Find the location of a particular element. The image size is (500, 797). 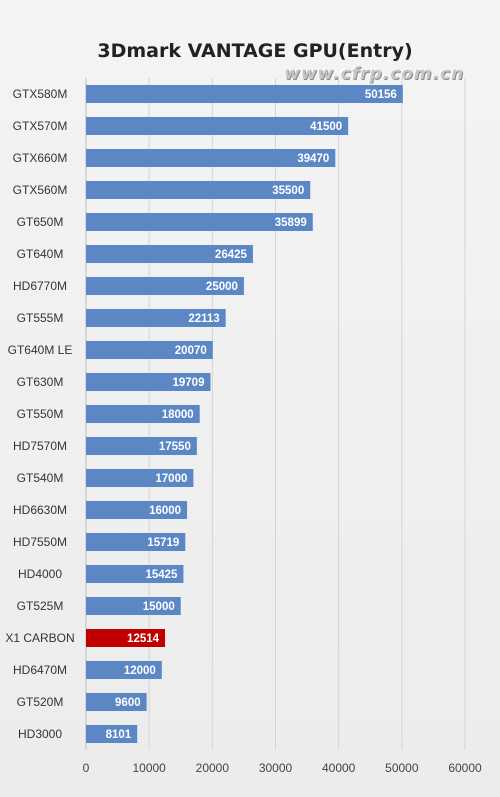

x-tick-label: 30000 is located at coordinates (276, 768).